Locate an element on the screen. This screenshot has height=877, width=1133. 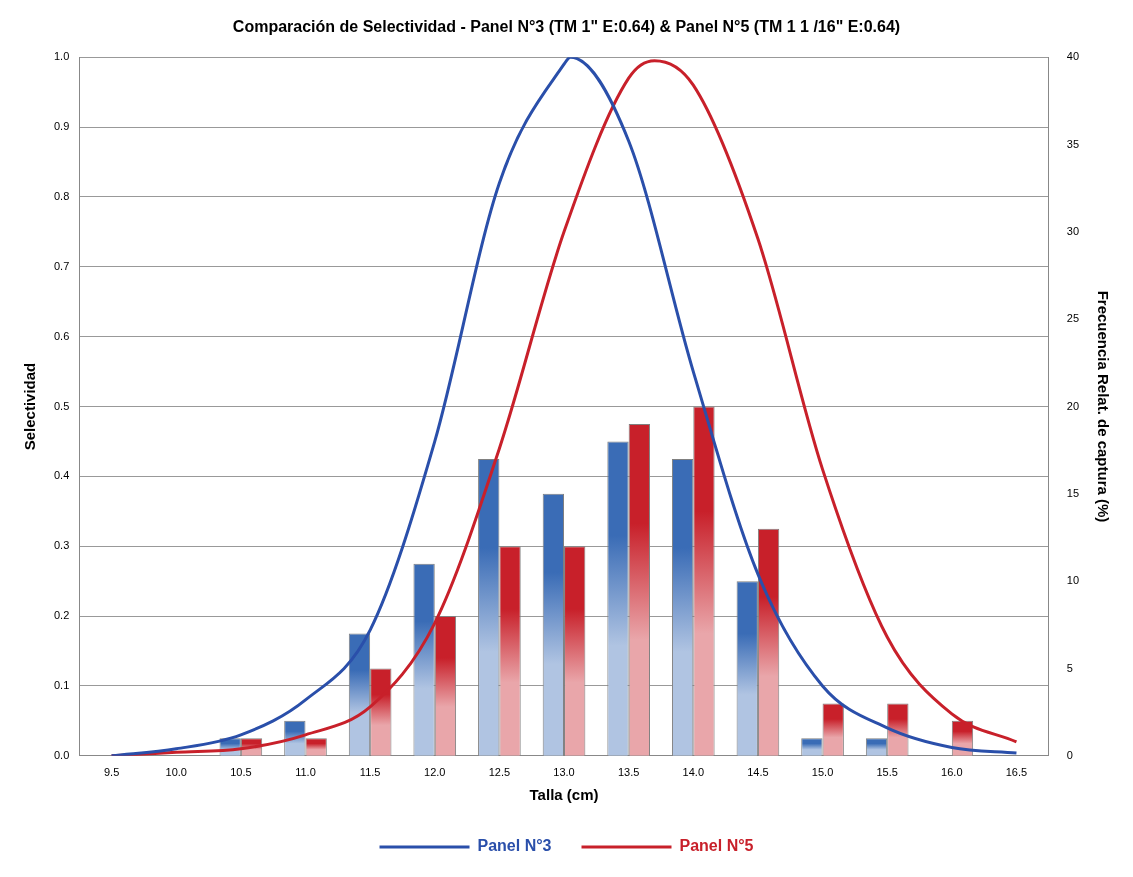
x-tick-label: 13.0 is located at coordinates (564, 772).